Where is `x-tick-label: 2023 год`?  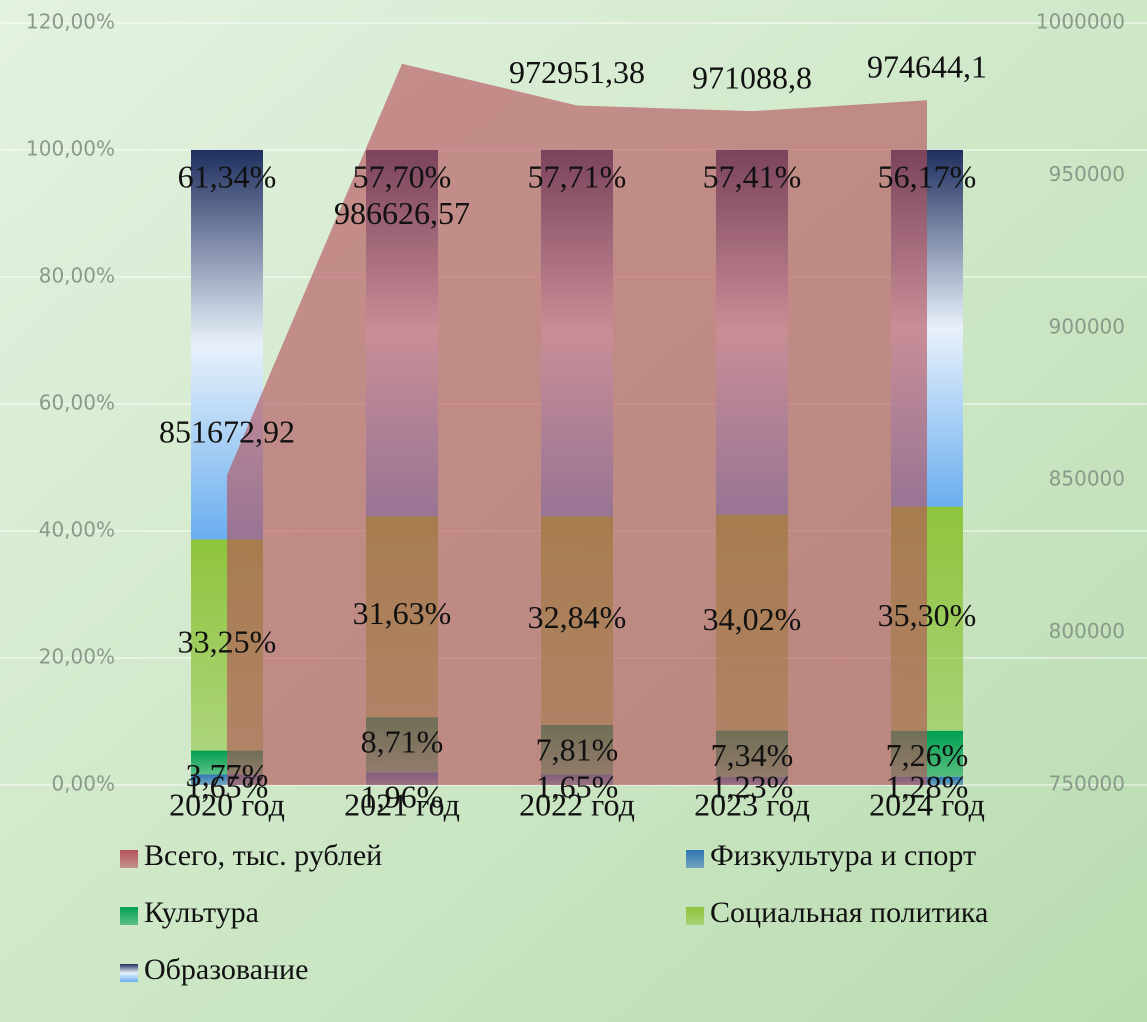 x-tick-label: 2023 год is located at coordinates (752, 804).